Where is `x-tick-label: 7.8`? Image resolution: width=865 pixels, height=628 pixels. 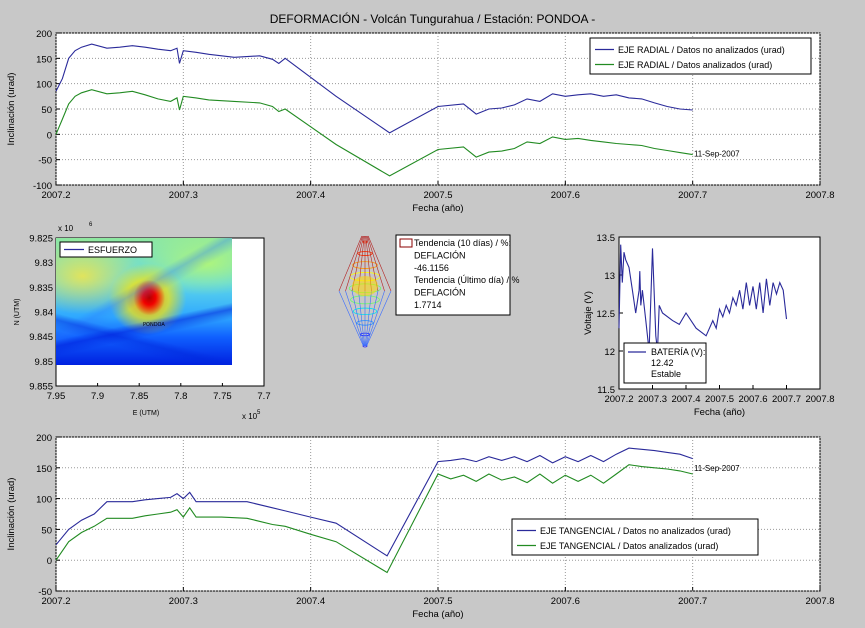
x-tick-label: 7.8 is located at coordinates (180, 396).